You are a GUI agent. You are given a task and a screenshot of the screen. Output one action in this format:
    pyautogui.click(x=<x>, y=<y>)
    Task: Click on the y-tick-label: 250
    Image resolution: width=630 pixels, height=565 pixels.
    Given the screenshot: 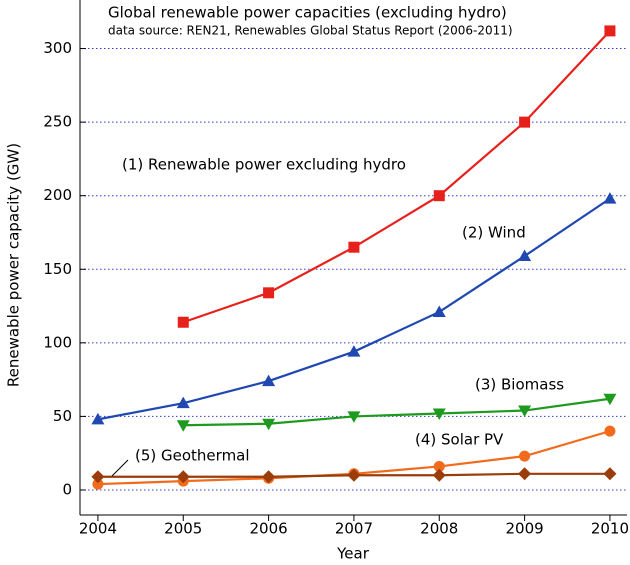 What is the action you would take?
    pyautogui.click(x=57, y=122)
    